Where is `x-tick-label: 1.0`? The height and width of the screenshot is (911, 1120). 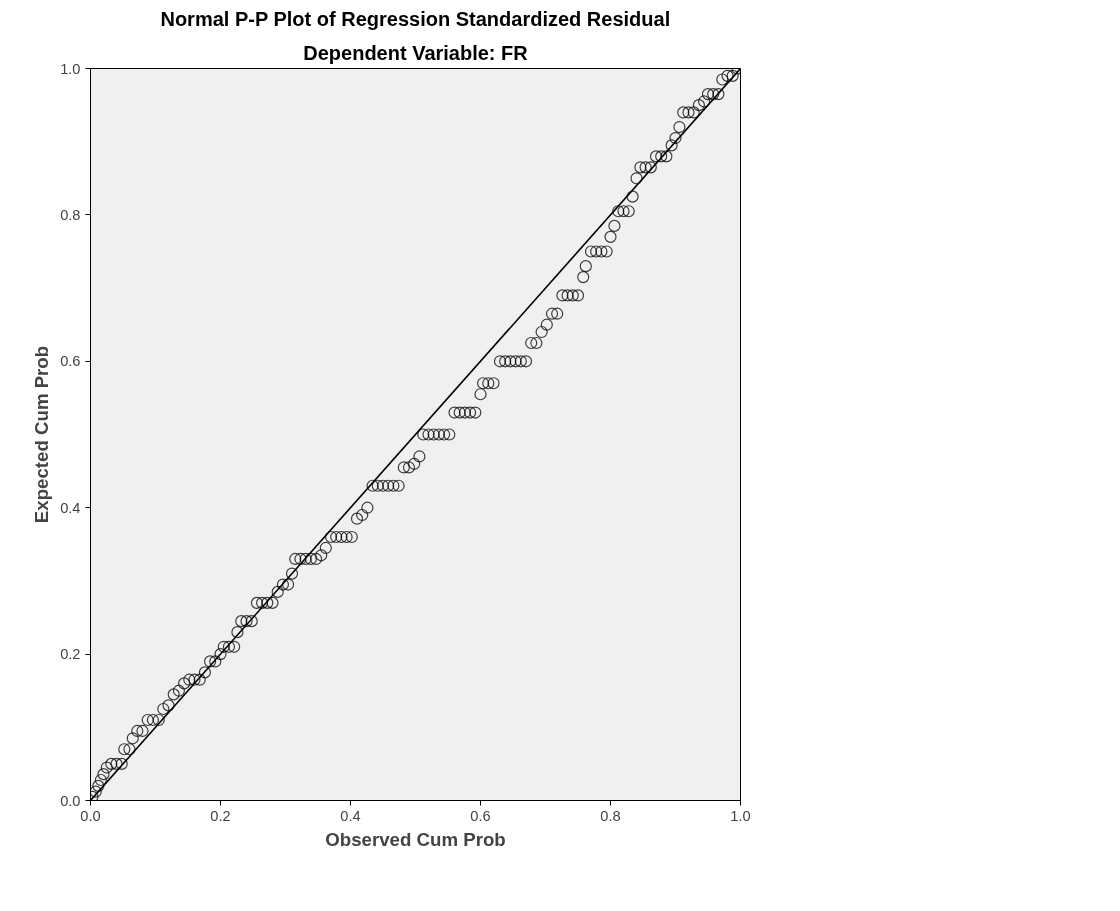 x-tick-label: 1.0 is located at coordinates (740, 815).